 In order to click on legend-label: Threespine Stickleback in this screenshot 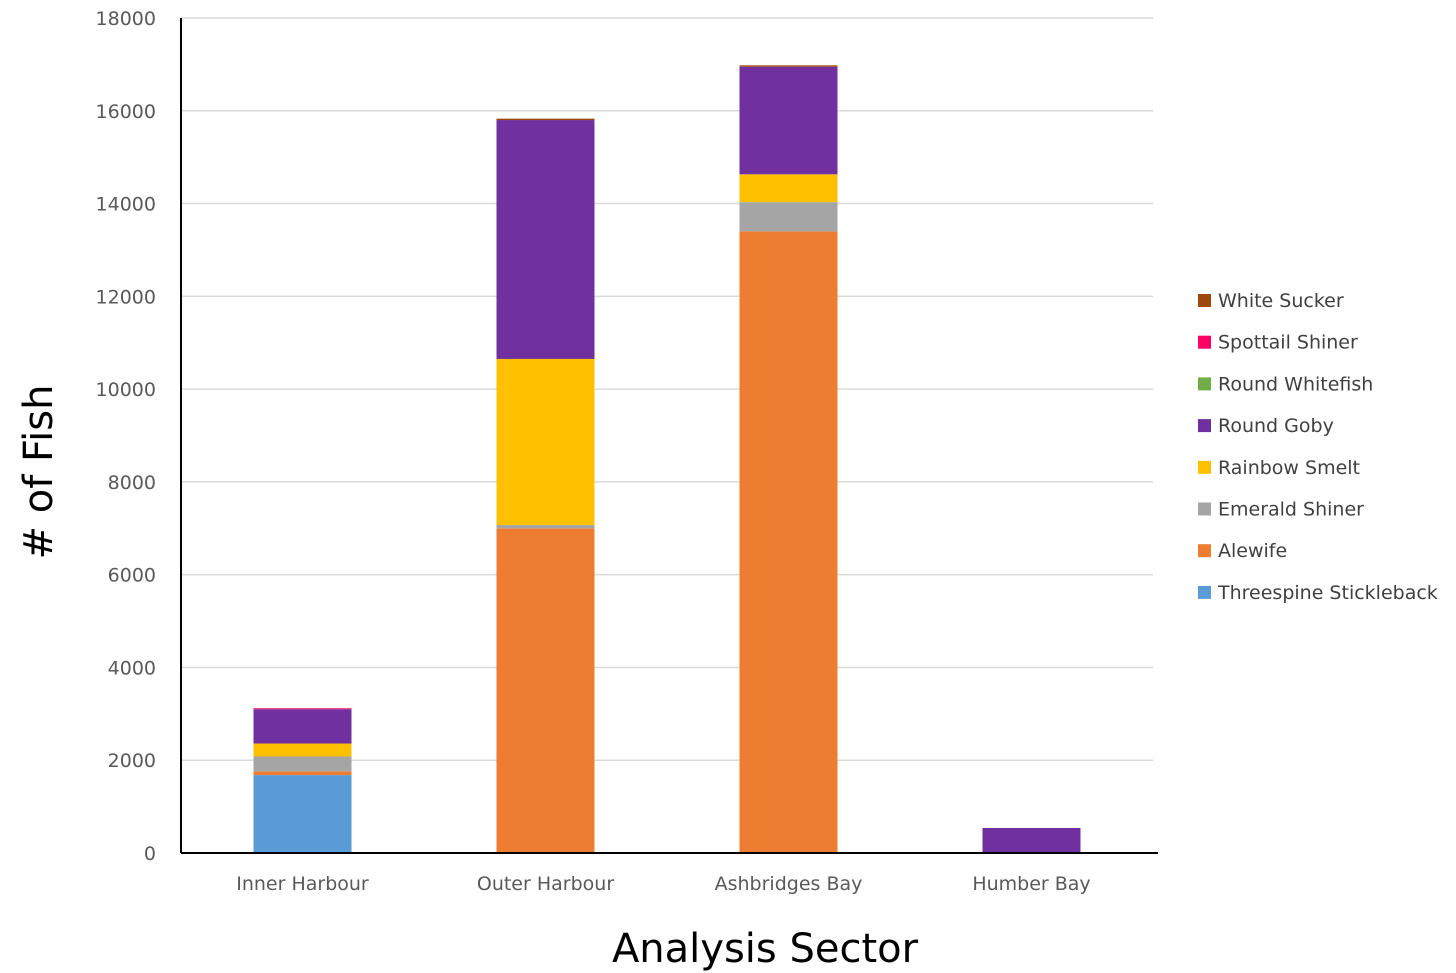, I will do `click(1327, 593)`.